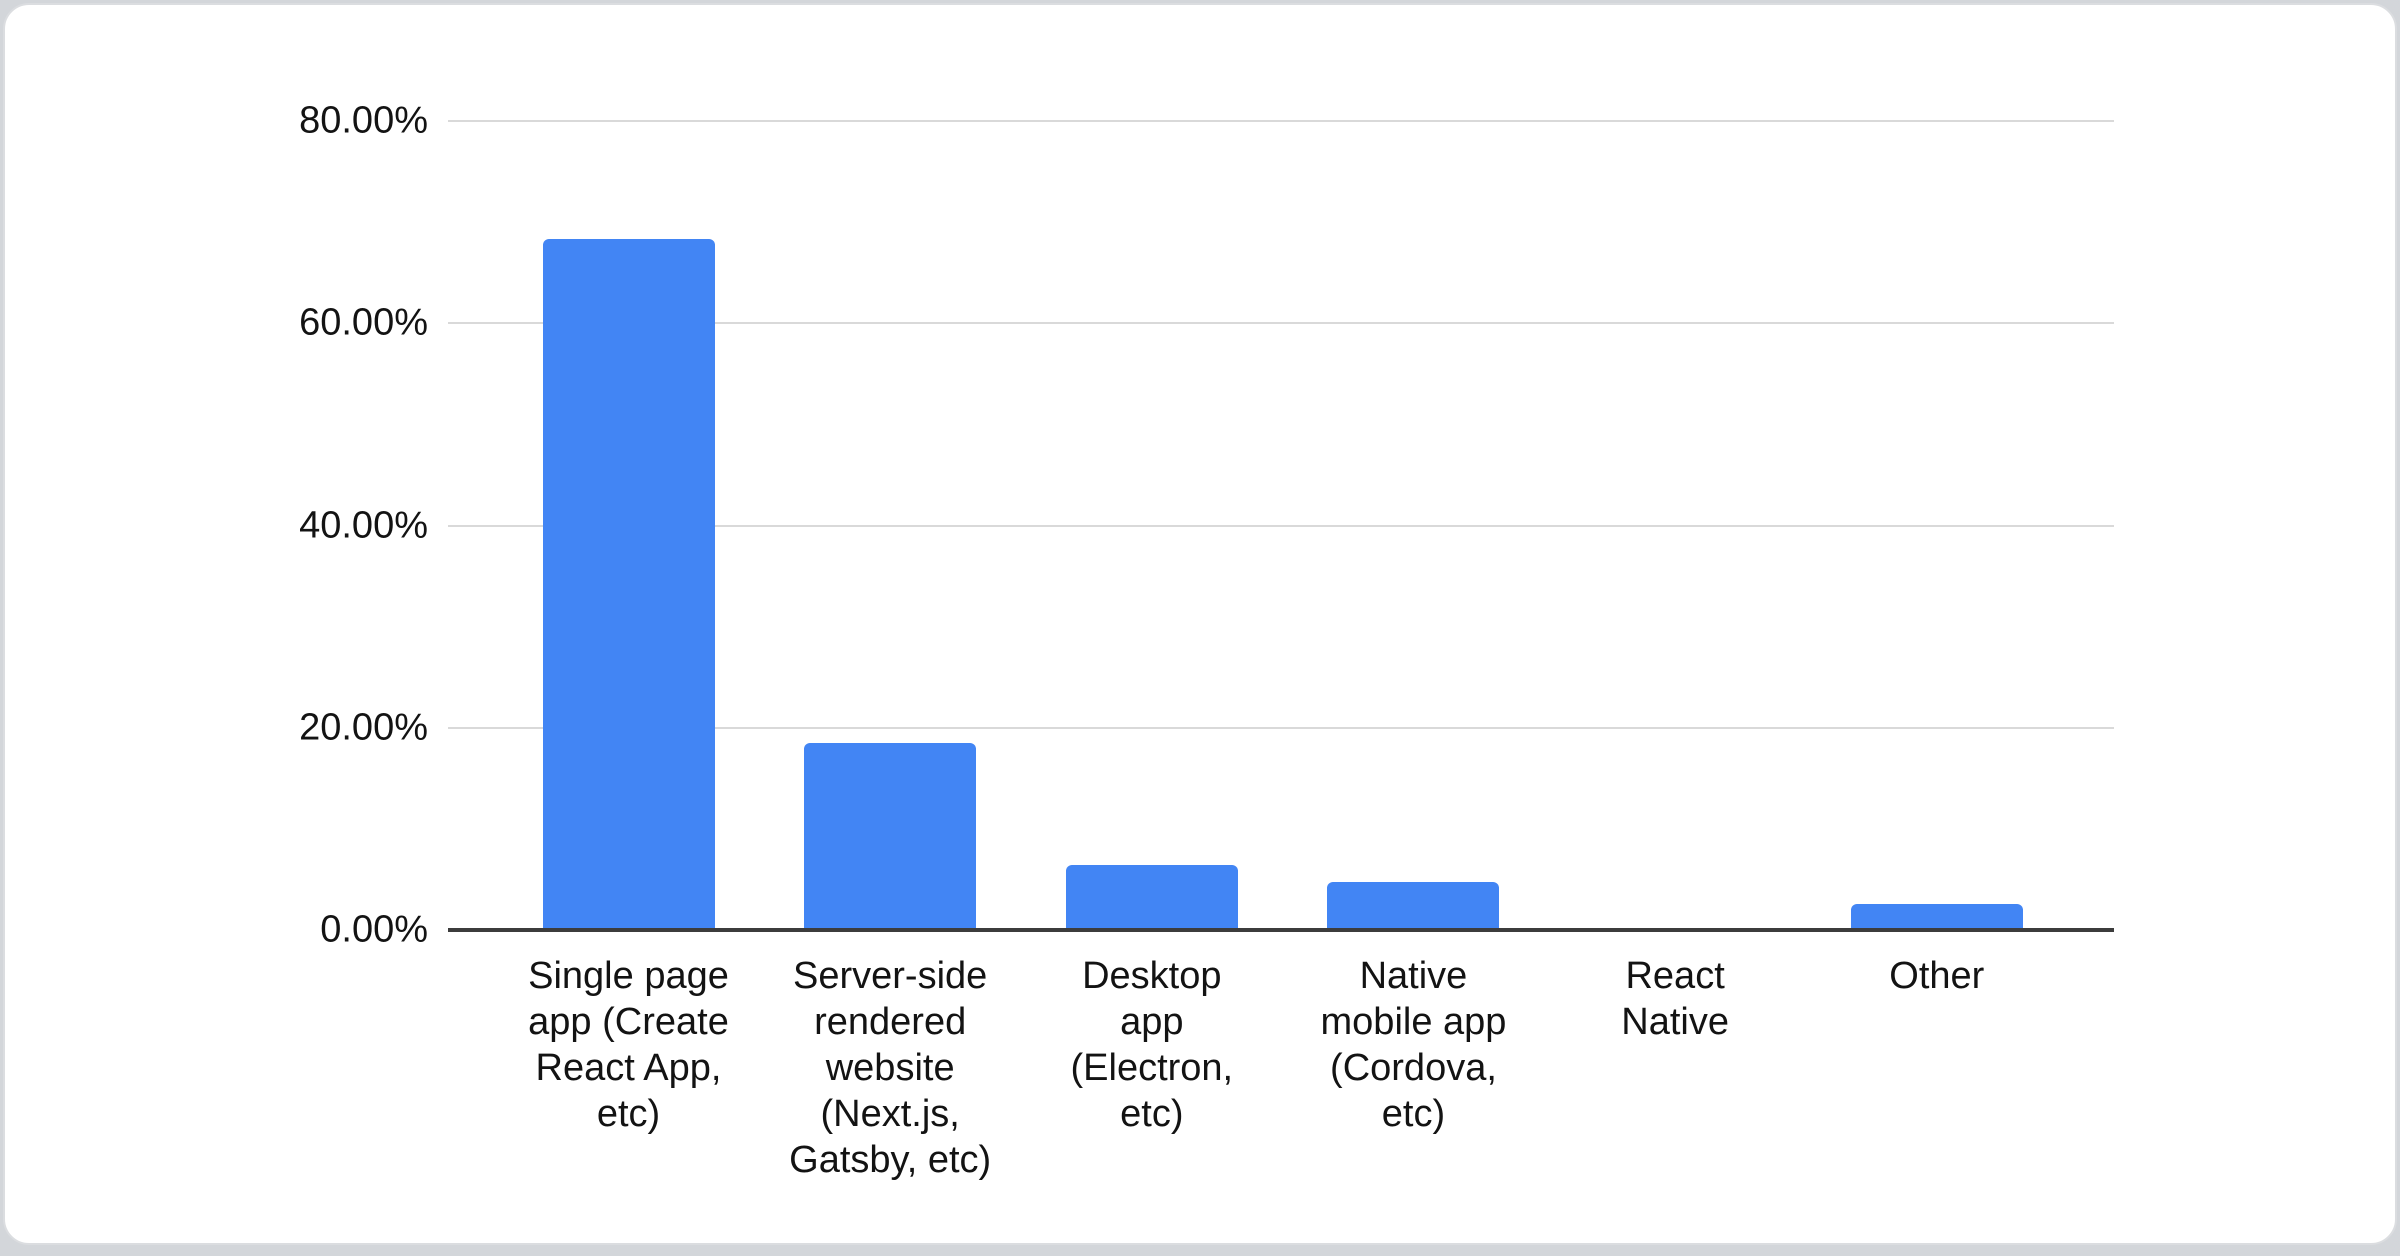 This screenshot has width=2400, height=1256. What do you see at coordinates (1151, 897) in the screenshot?
I see `bar-desktop-app` at bounding box center [1151, 897].